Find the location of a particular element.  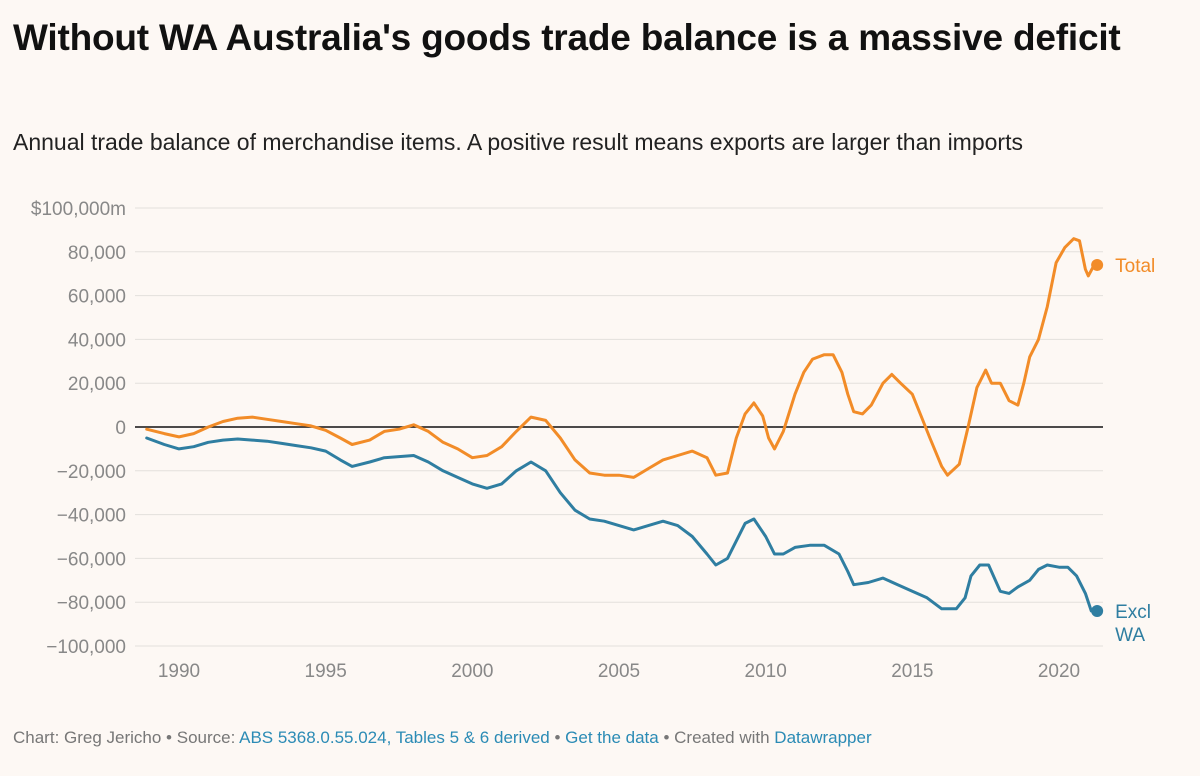

y-tick-label: −20,000 is located at coordinates (91, 472).